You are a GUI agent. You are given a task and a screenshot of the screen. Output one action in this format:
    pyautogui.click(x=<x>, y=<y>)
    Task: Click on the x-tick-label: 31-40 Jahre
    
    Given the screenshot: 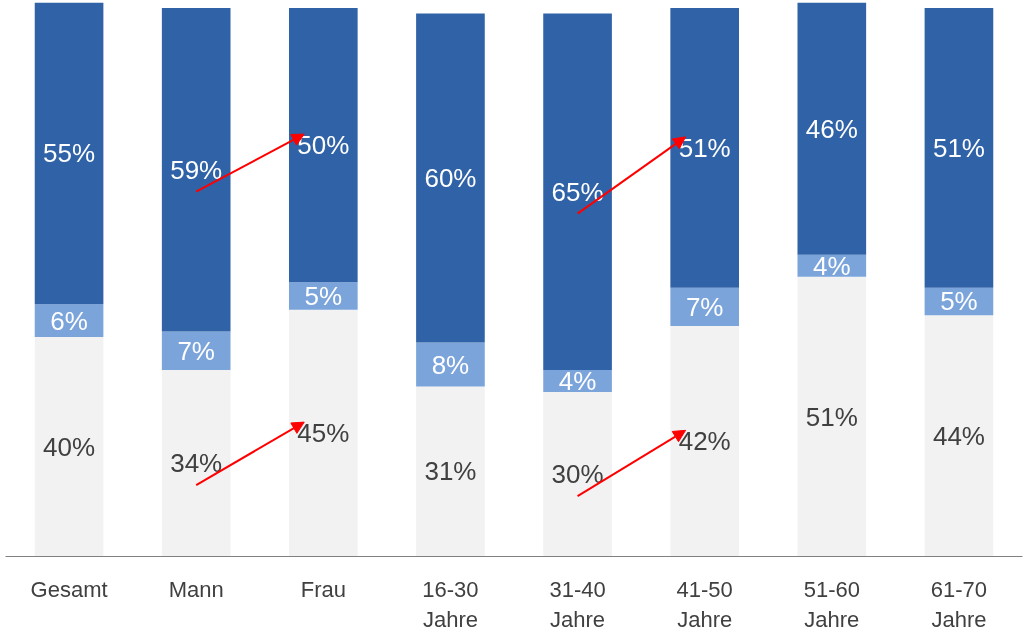 What is the action you would take?
    pyautogui.click(x=577, y=604)
    